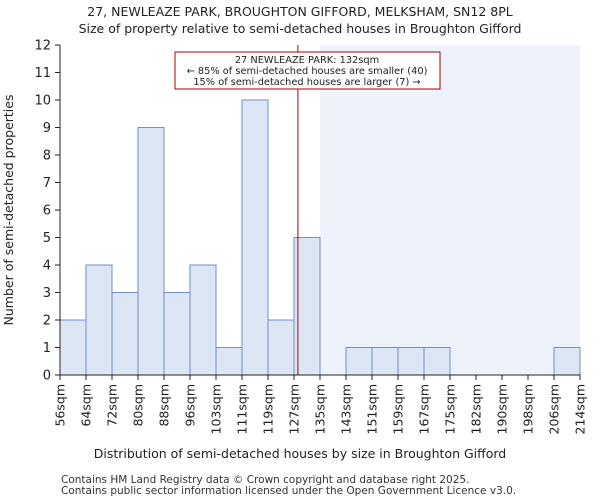 The height and width of the screenshot is (500, 600). Describe the element at coordinates (47, 266) in the screenshot. I see `y-tick-label: 4` at that location.